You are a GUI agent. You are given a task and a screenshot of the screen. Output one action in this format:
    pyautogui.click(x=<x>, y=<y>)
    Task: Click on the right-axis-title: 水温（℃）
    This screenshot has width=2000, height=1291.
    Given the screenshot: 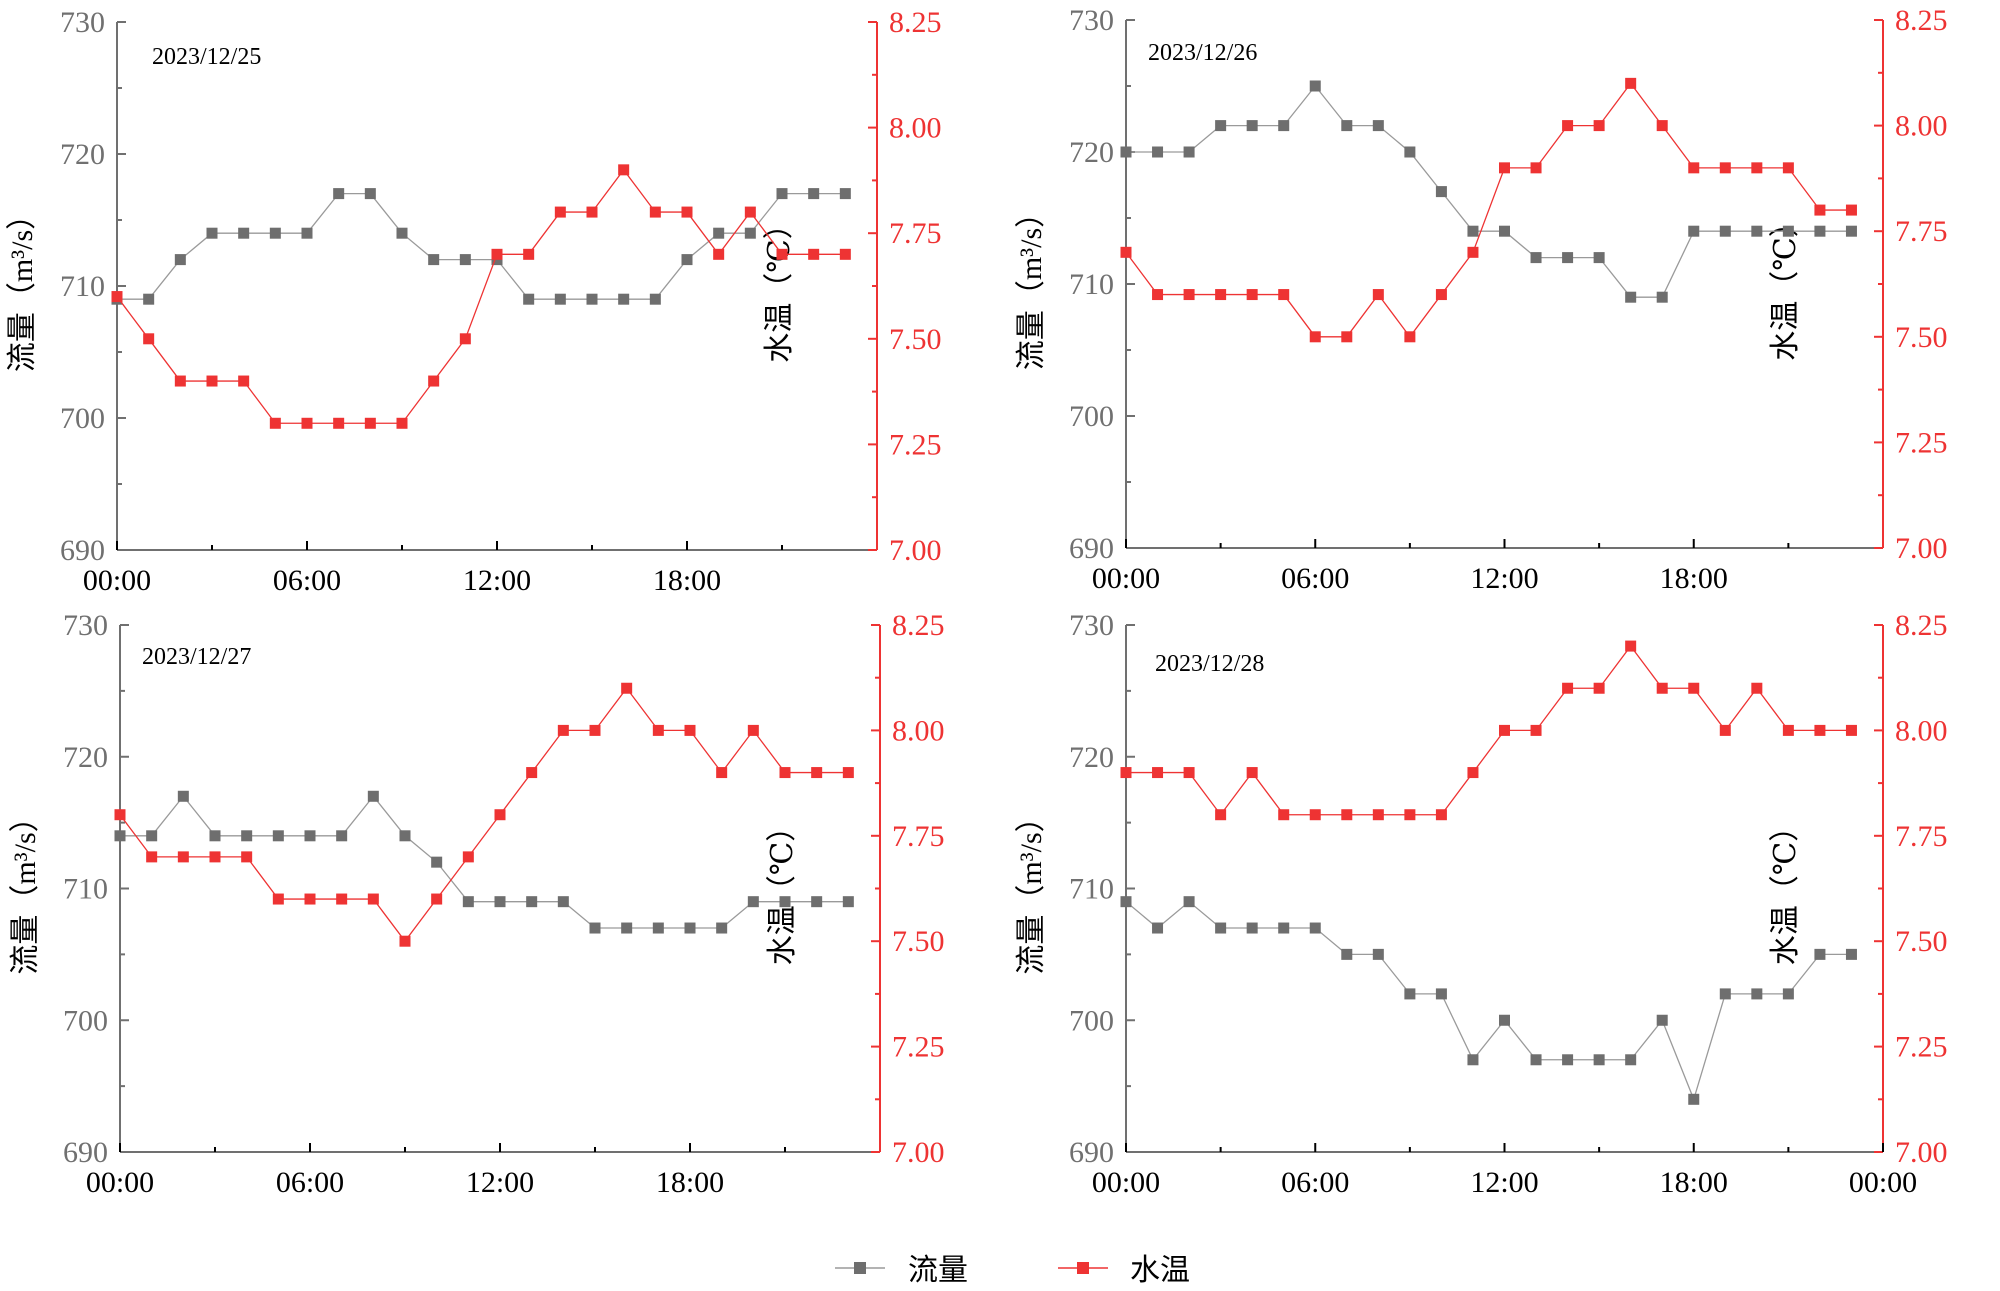 What is the action you would take?
    pyautogui.click(x=1785, y=889)
    